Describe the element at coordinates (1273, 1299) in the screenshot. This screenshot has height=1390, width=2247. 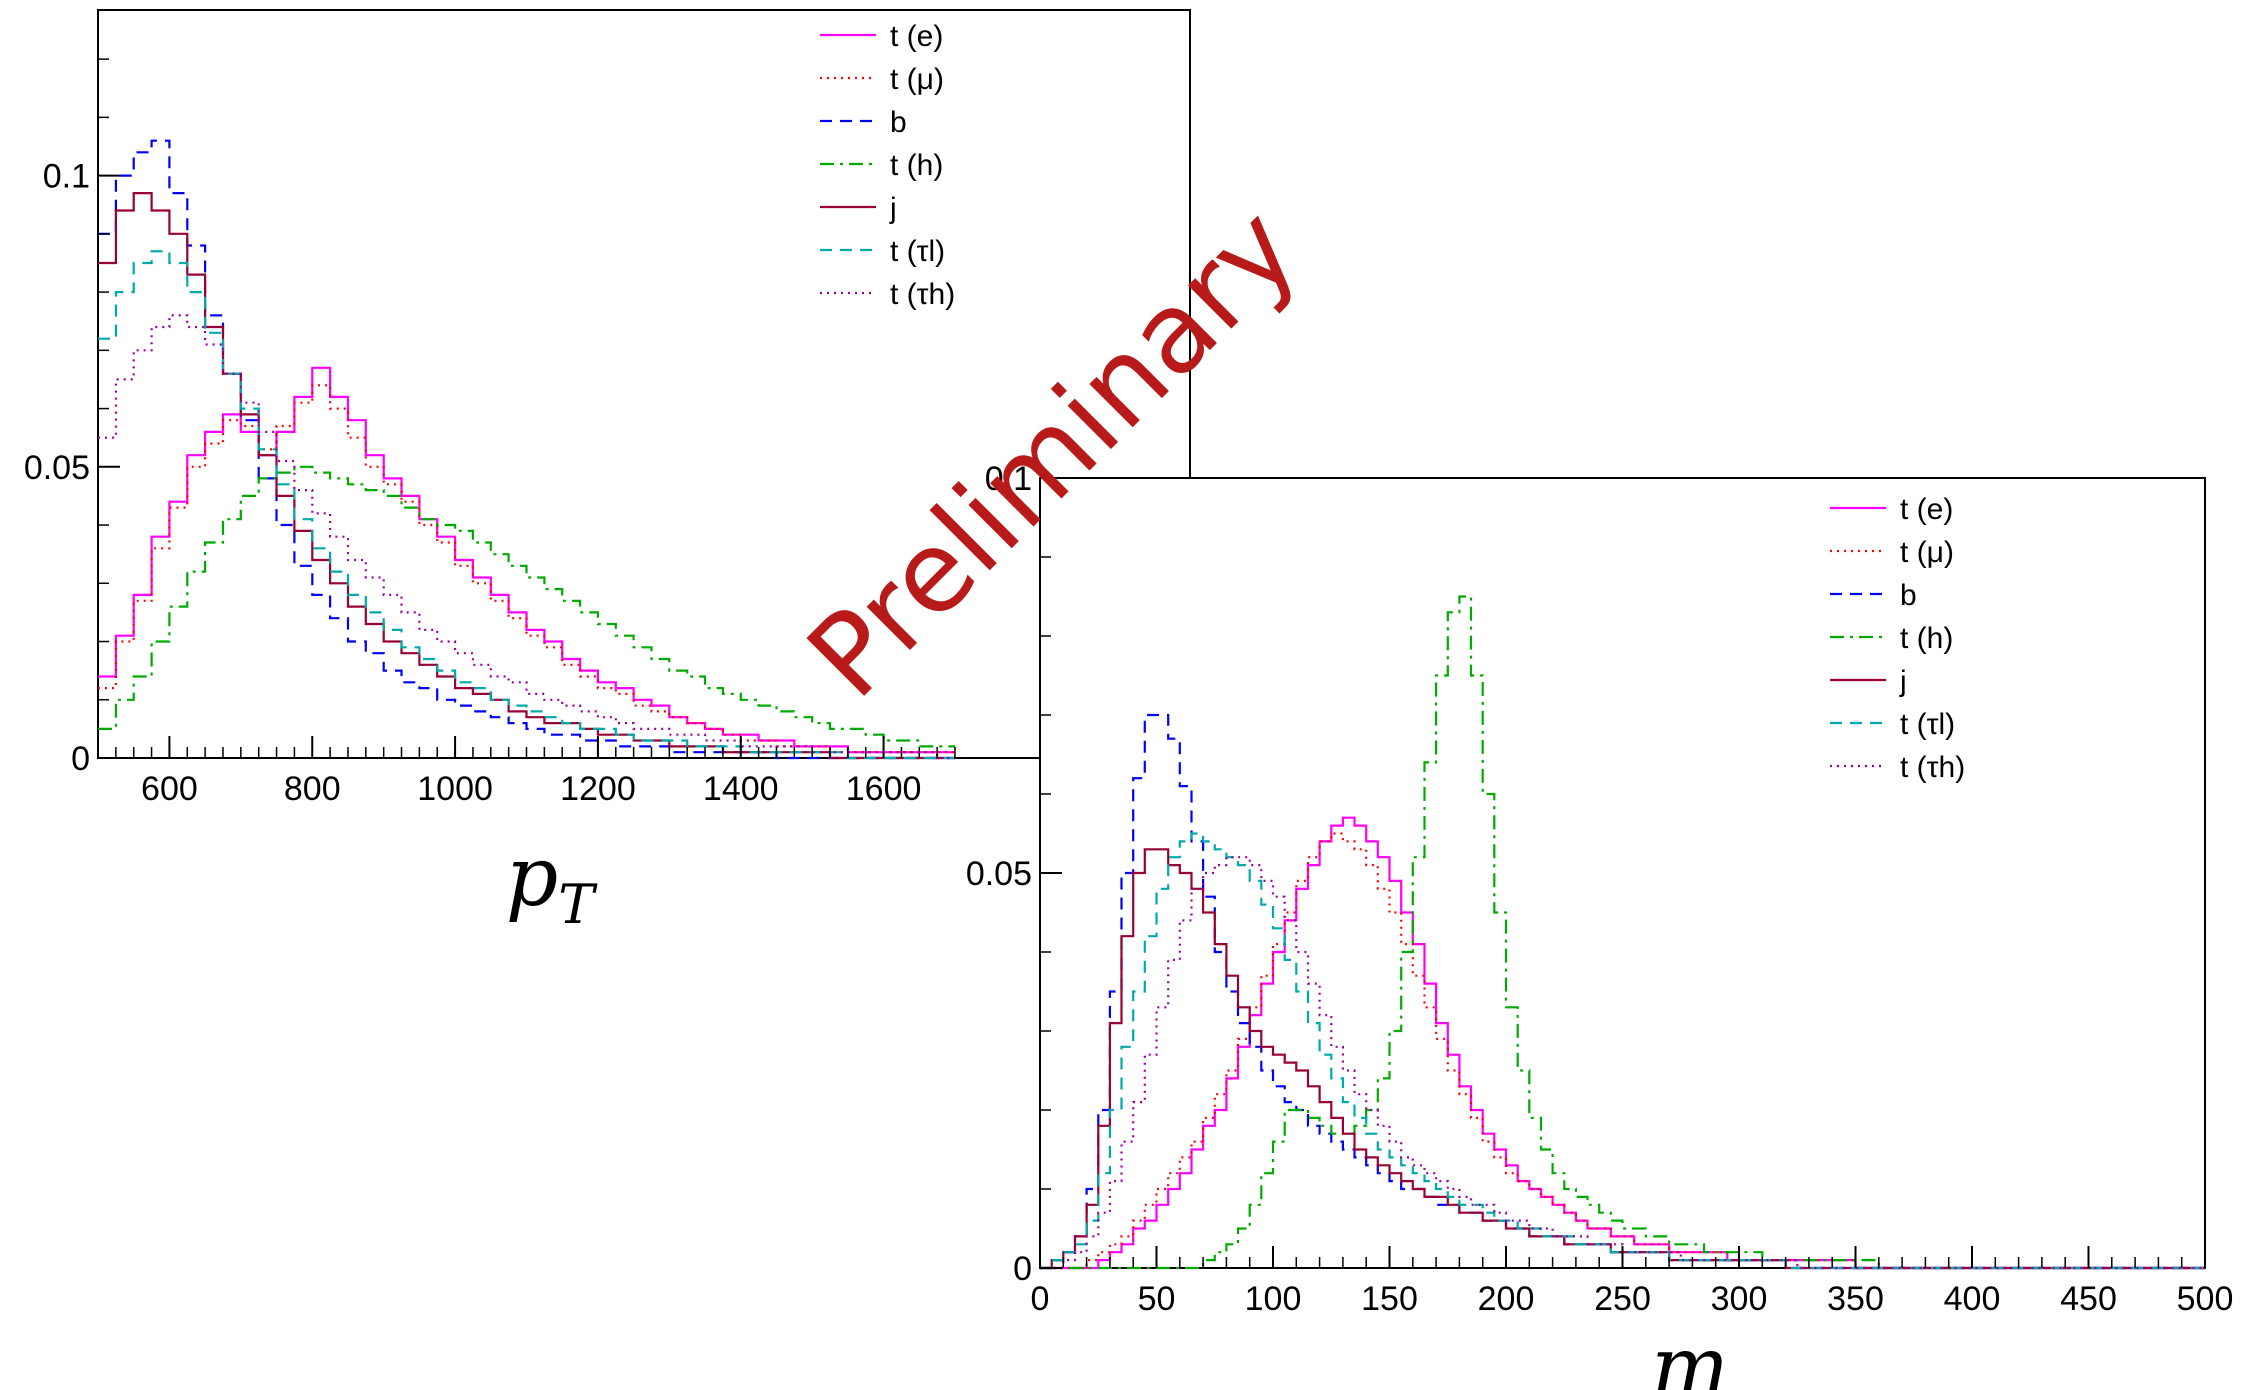
I see `x-tick-label: 100` at that location.